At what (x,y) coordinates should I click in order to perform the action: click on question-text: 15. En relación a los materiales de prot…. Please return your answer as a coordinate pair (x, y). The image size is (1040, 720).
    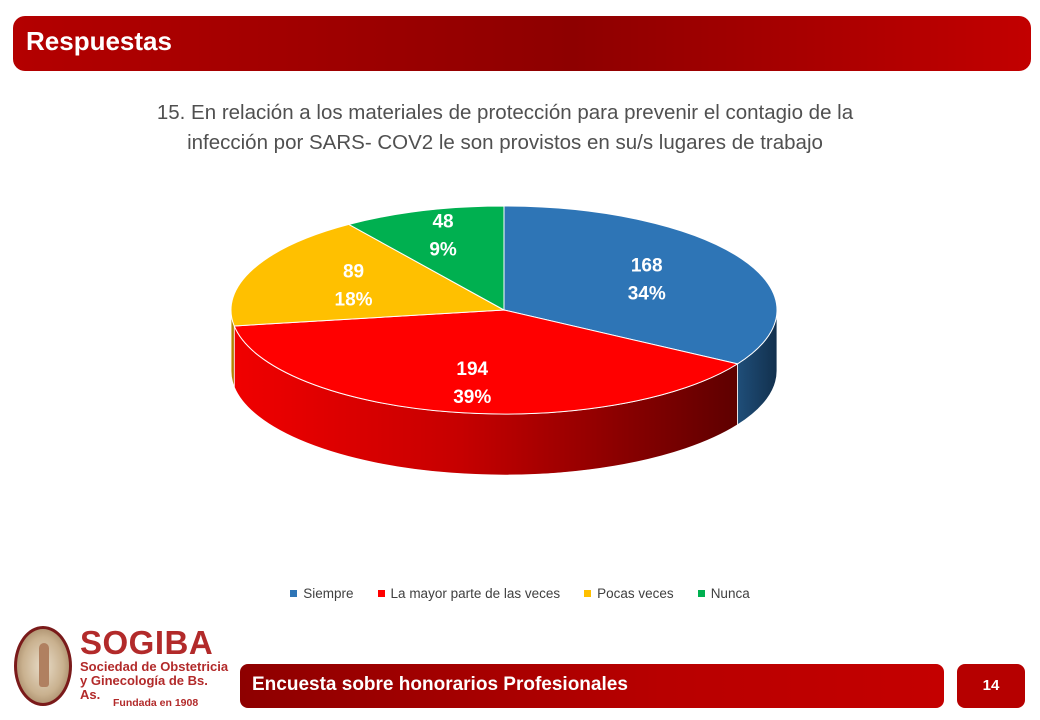
    Looking at the image, I should click on (505, 128).